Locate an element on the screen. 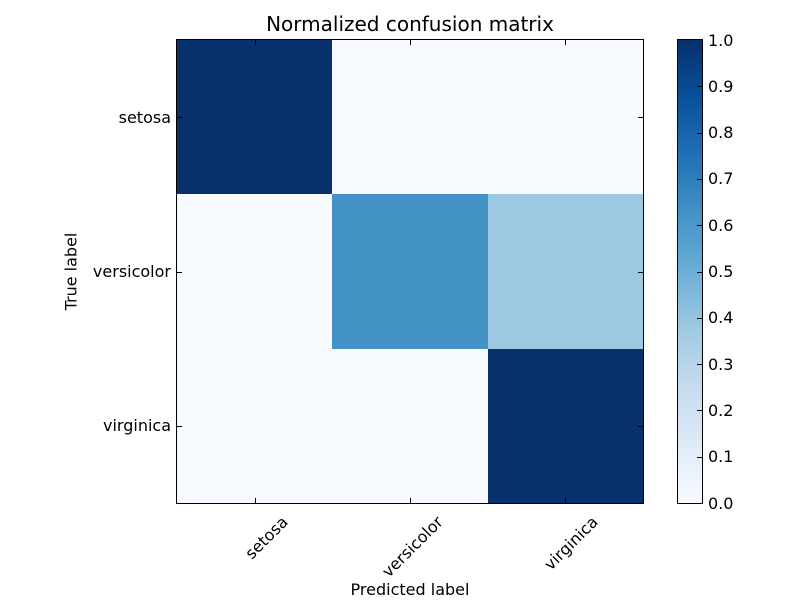 This screenshot has height=600, width=800. colorbar-tick-label: 0.8 is located at coordinates (721, 133).